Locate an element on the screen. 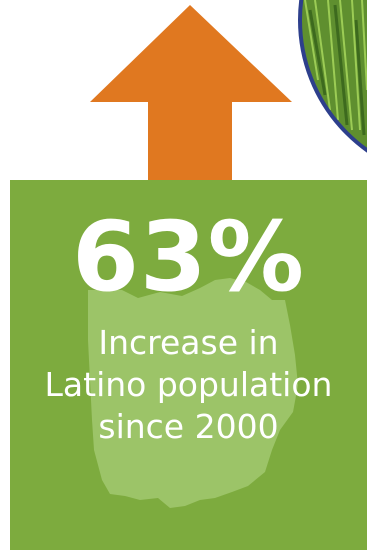  caption-line-3: since 2000 is located at coordinates (188, 426).